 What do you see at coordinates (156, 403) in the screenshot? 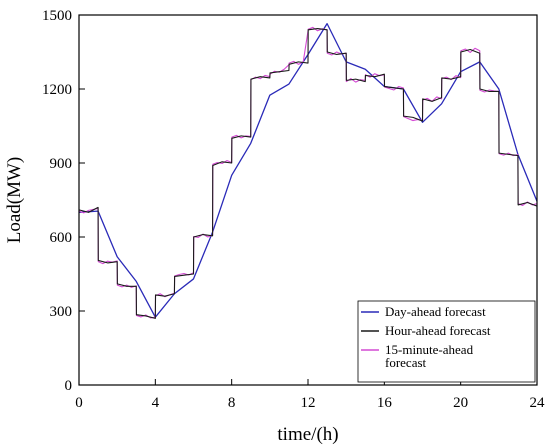
I see `x-tick-label: 4` at bounding box center [156, 403].